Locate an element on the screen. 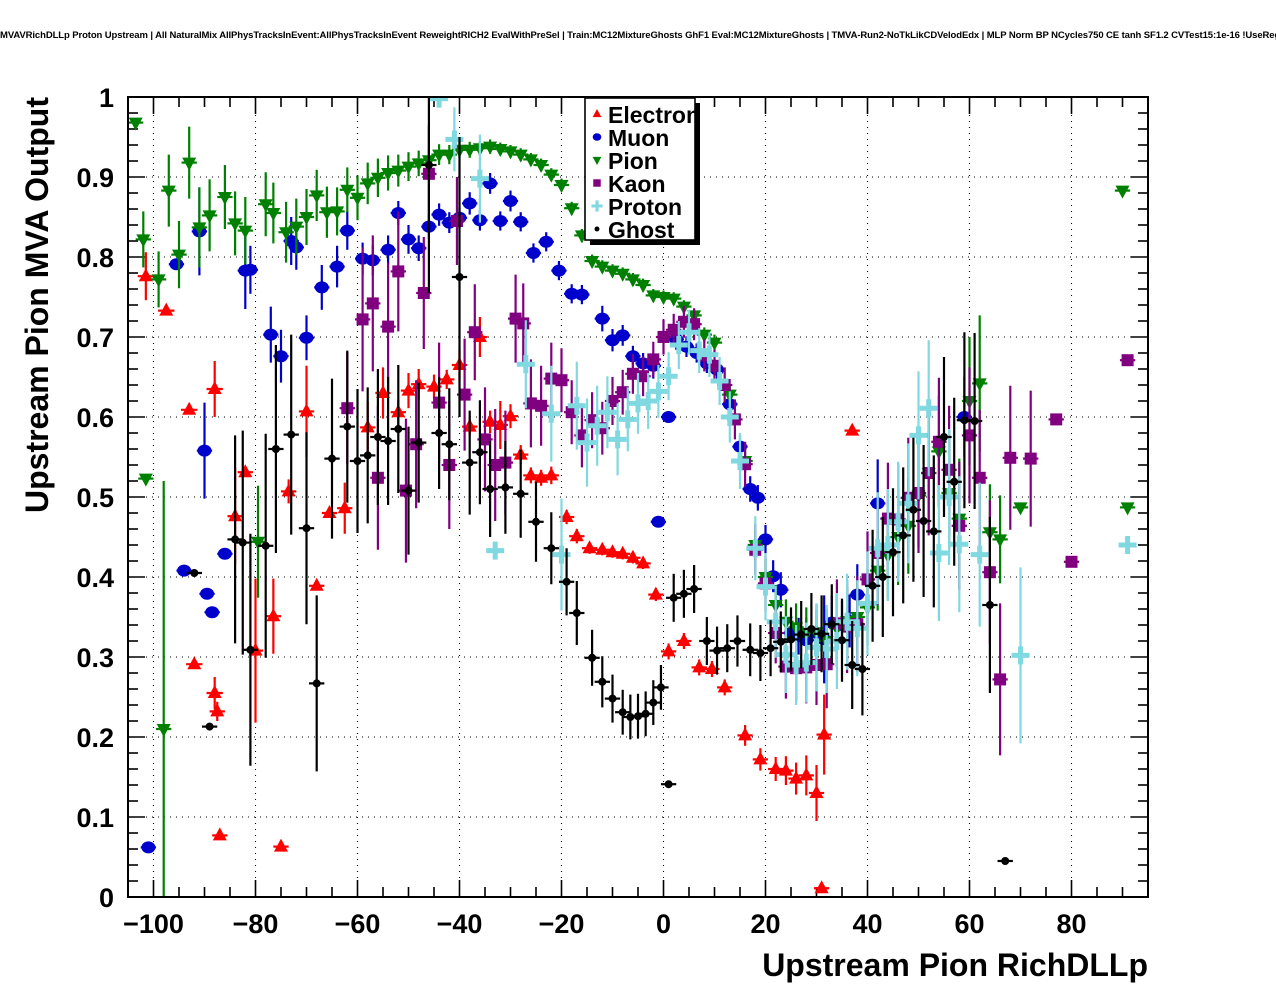  x-tick-label: −100 is located at coordinates (153, 924).